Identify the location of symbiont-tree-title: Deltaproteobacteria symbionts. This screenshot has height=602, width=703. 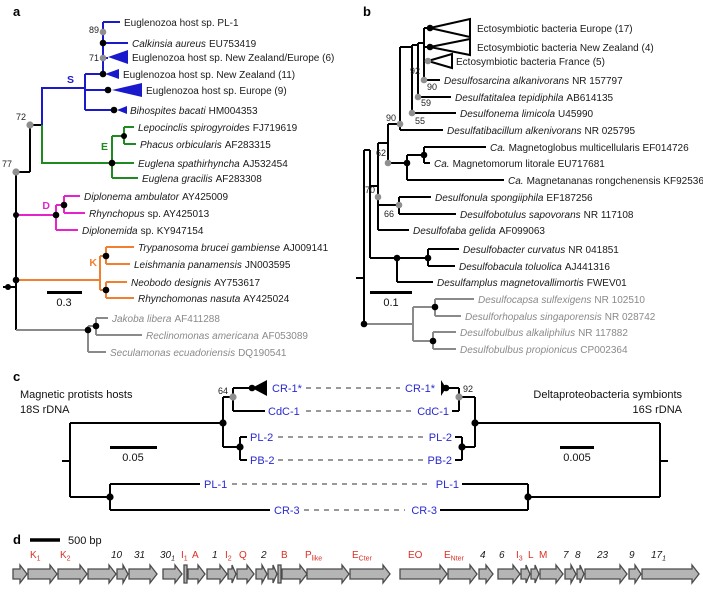
(607, 395).